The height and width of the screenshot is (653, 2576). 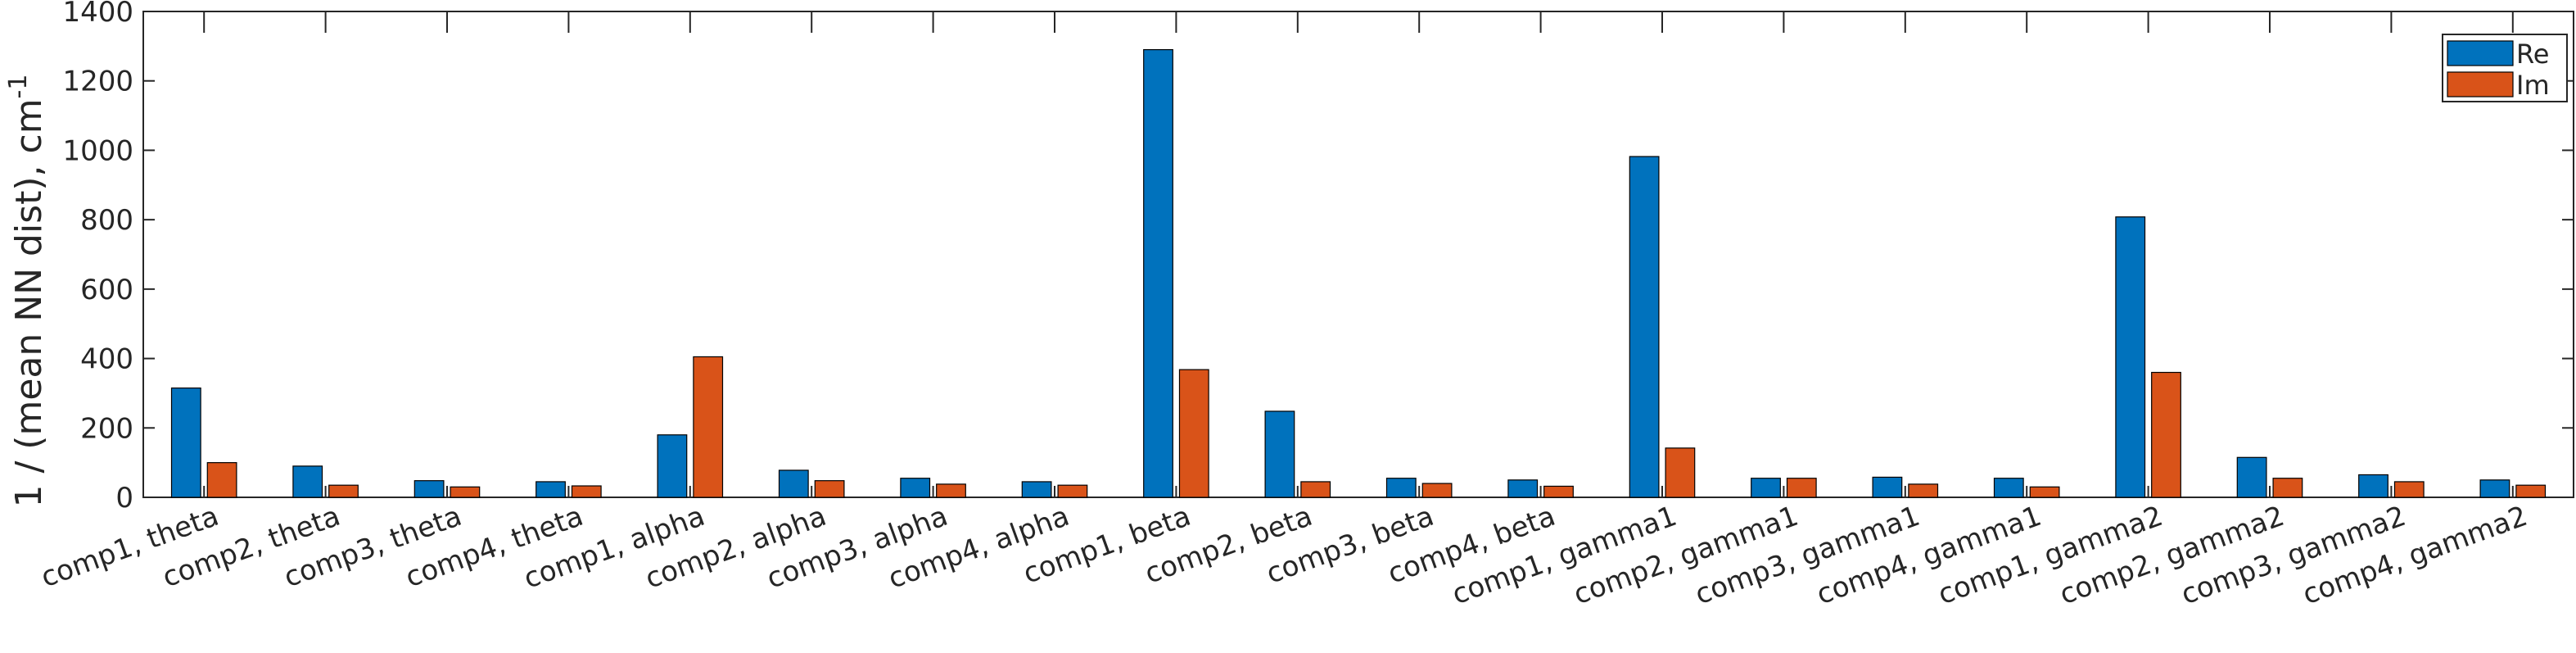 I want to click on y-tick-label: 1000, so click(x=97, y=150).